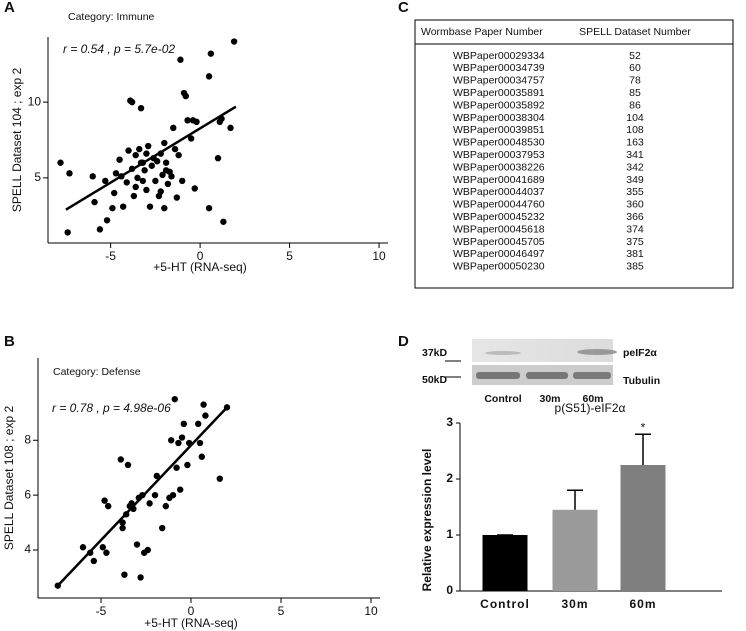 The height and width of the screenshot is (631, 746). What do you see at coordinates (499, 267) in the screenshot?
I see `table-cell: WBPaper00050230` at bounding box center [499, 267].